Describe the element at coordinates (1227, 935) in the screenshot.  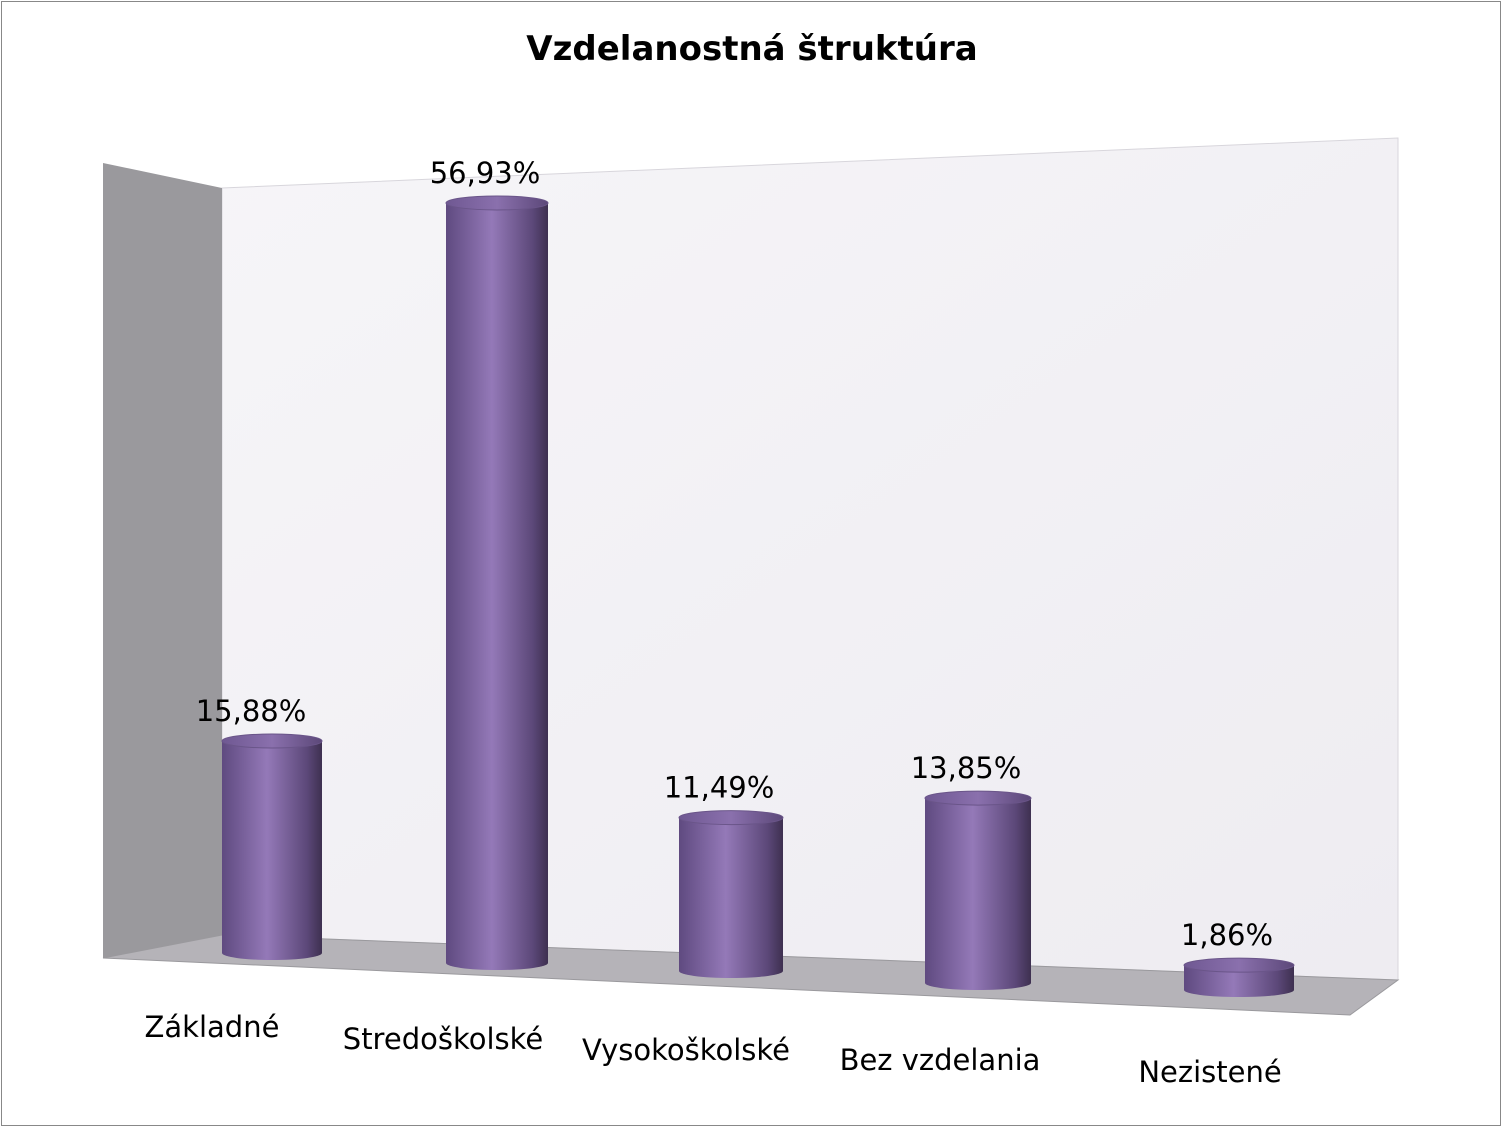
I see `data-label: 1,86%` at that location.